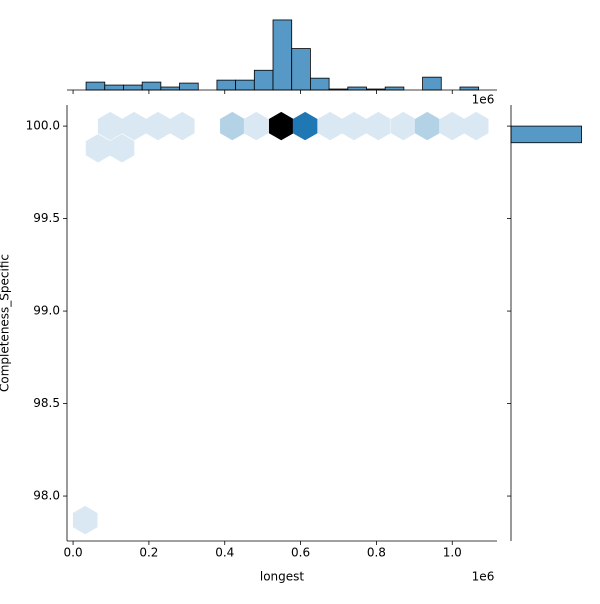 The width and height of the screenshot is (600, 604). What do you see at coordinates (224, 553) in the screenshot?
I see `x-tick-label: 0.4` at bounding box center [224, 553].